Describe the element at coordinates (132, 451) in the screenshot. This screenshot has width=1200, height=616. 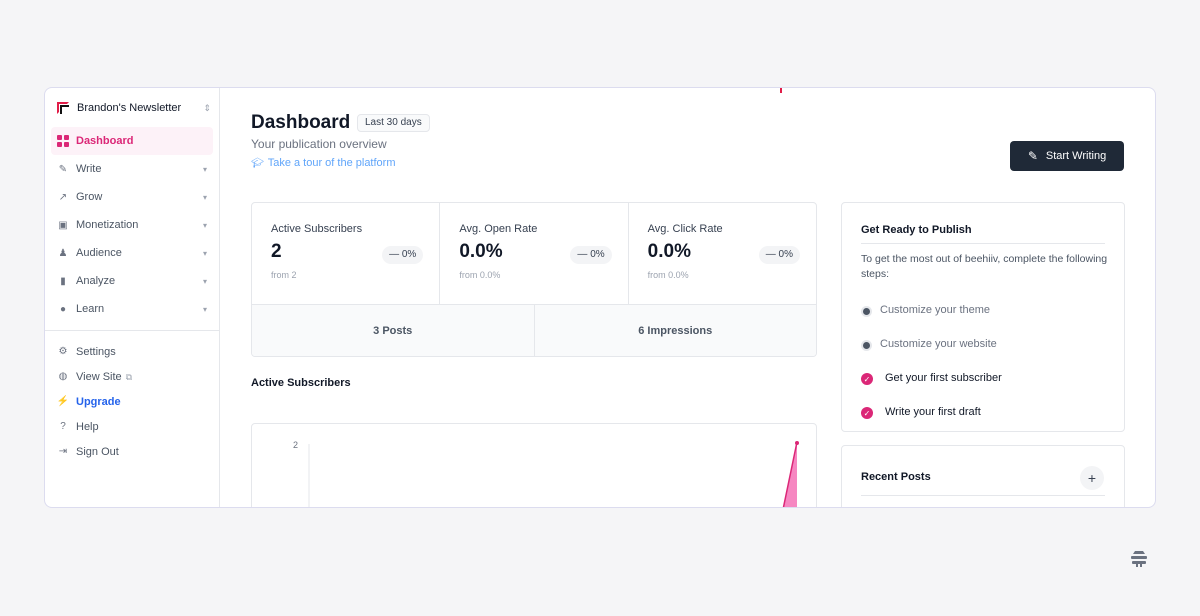
I see `sidebar-item-sign-out: ⇥ Sign Out` at that location.